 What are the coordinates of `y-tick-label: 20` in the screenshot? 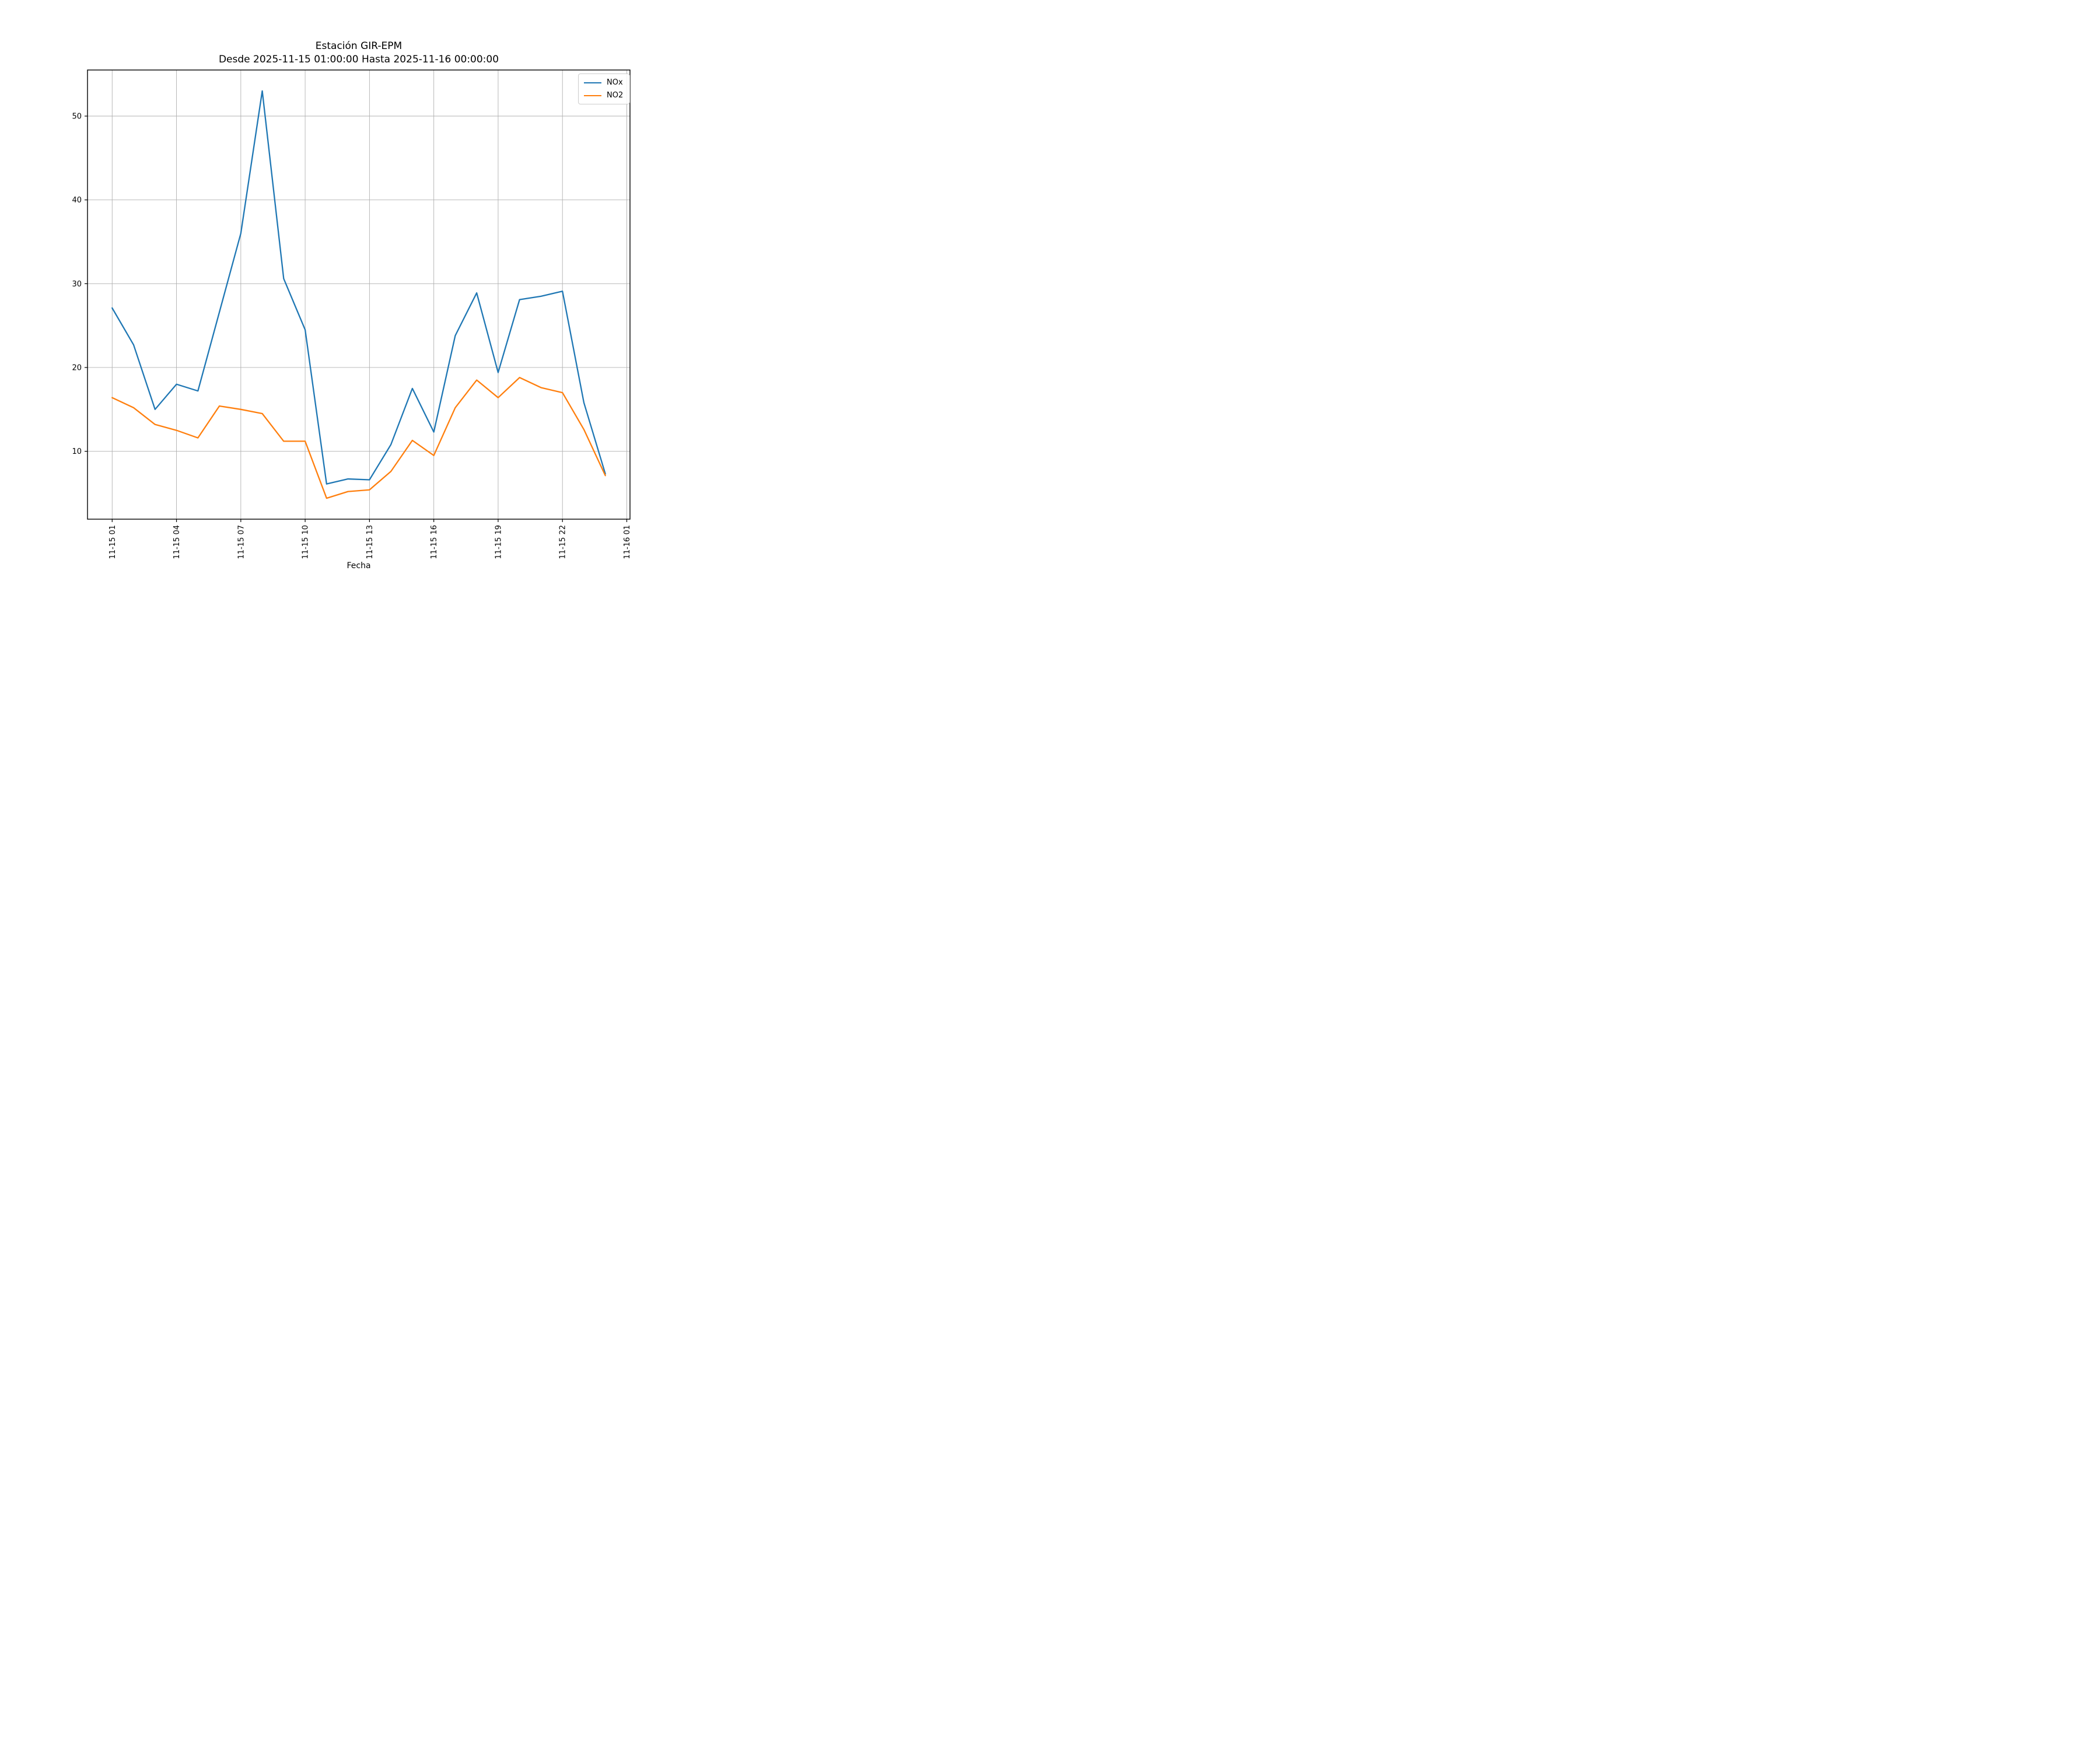 It's located at (77, 367).